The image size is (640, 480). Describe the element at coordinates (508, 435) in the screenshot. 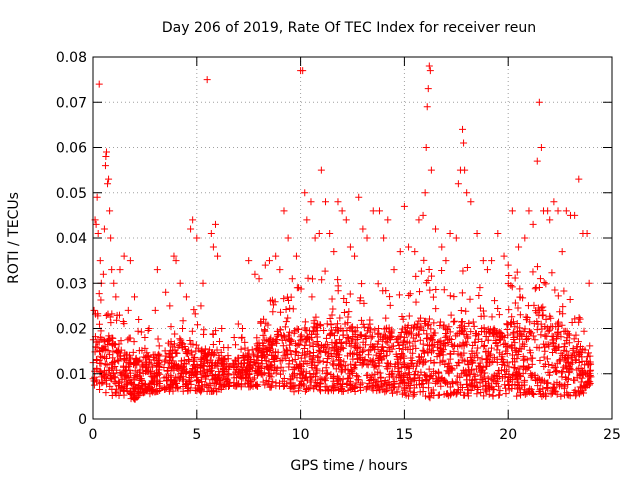

I see `x-tick-label: 20` at that location.